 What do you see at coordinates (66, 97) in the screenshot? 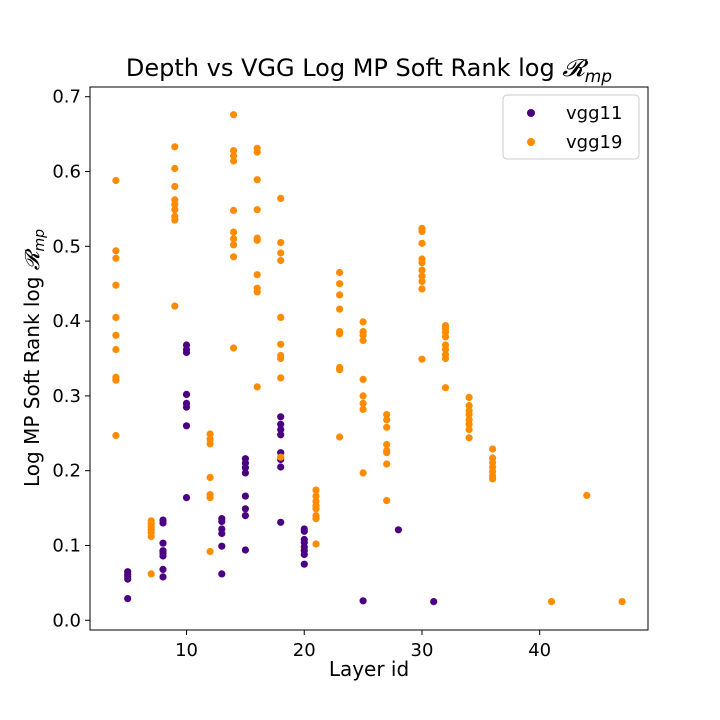
I see `y-tick-label-7: 0.7` at bounding box center [66, 97].